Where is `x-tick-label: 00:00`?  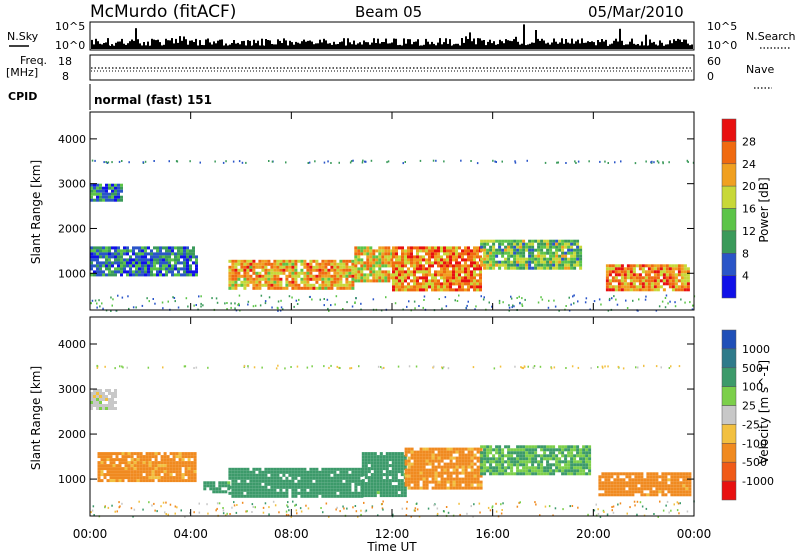 x-tick-label: 00:00 is located at coordinates (90, 534).